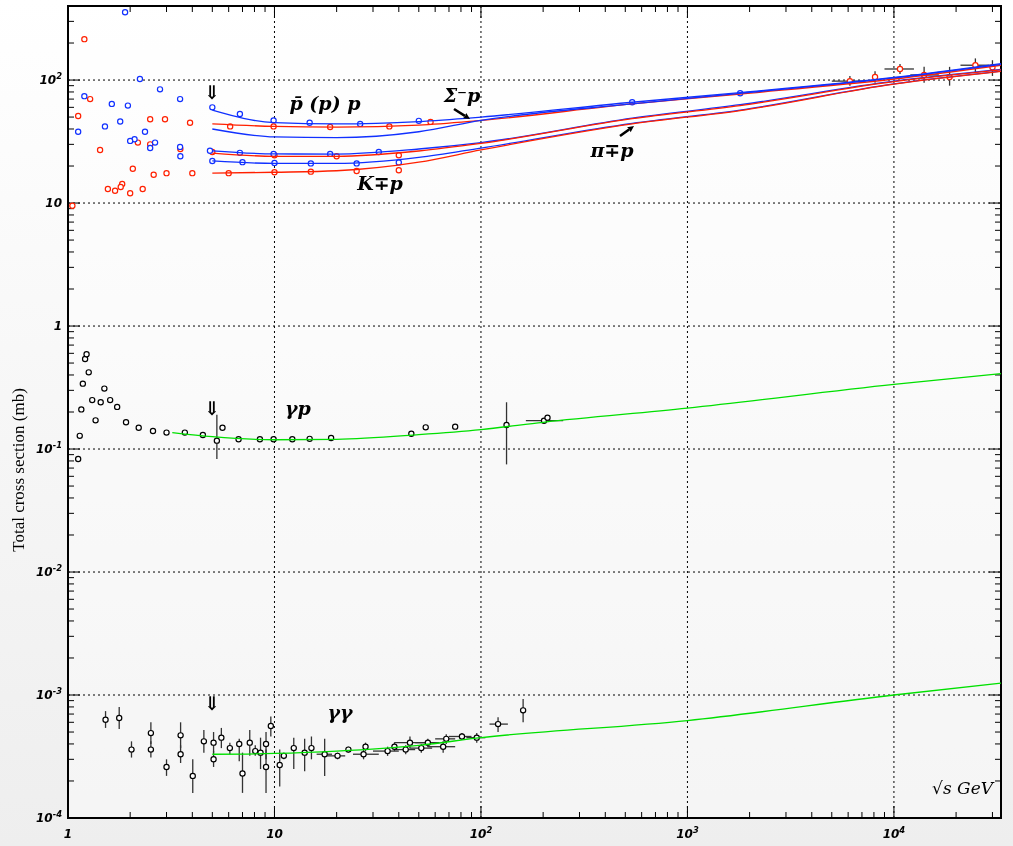 This screenshot has height=846, width=1013. What do you see at coordinates (340, 712) in the screenshot?
I see `annotation: γγ` at bounding box center [340, 712].